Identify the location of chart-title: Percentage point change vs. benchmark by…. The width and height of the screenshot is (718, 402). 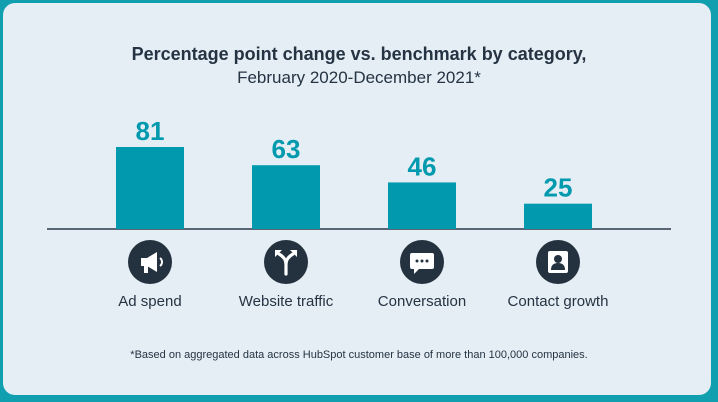
(359, 54).